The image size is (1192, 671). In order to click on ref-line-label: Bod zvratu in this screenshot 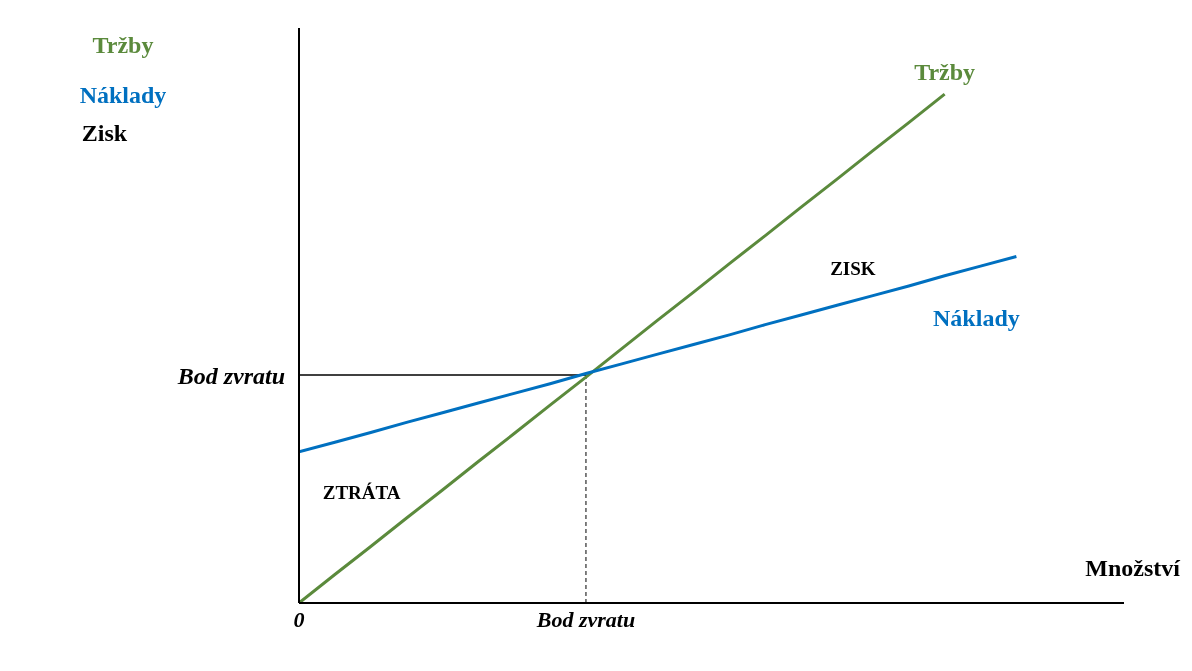, I will do `click(230, 375)`.